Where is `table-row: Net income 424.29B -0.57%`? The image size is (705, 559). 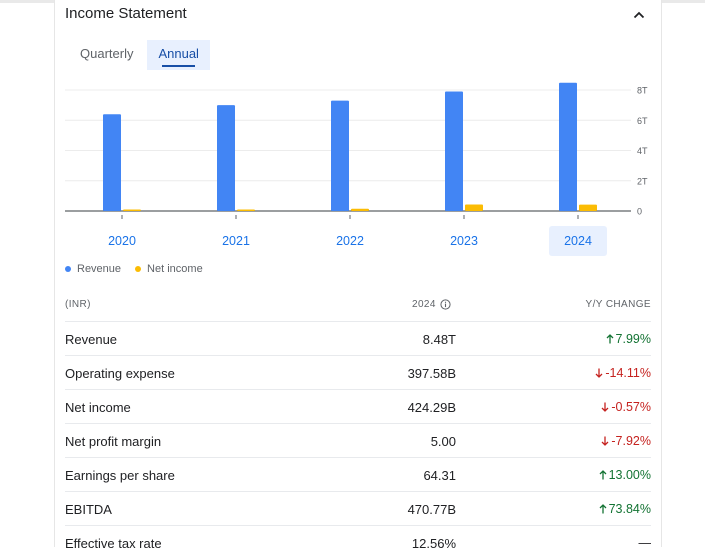
table-row: Net income 424.29B -0.57% is located at coordinates (358, 406).